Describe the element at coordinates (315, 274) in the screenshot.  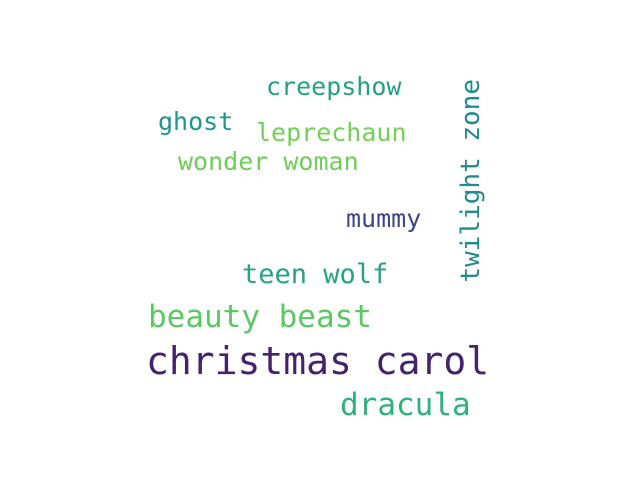
I see `word-teen-wolf: teen wolf` at that location.